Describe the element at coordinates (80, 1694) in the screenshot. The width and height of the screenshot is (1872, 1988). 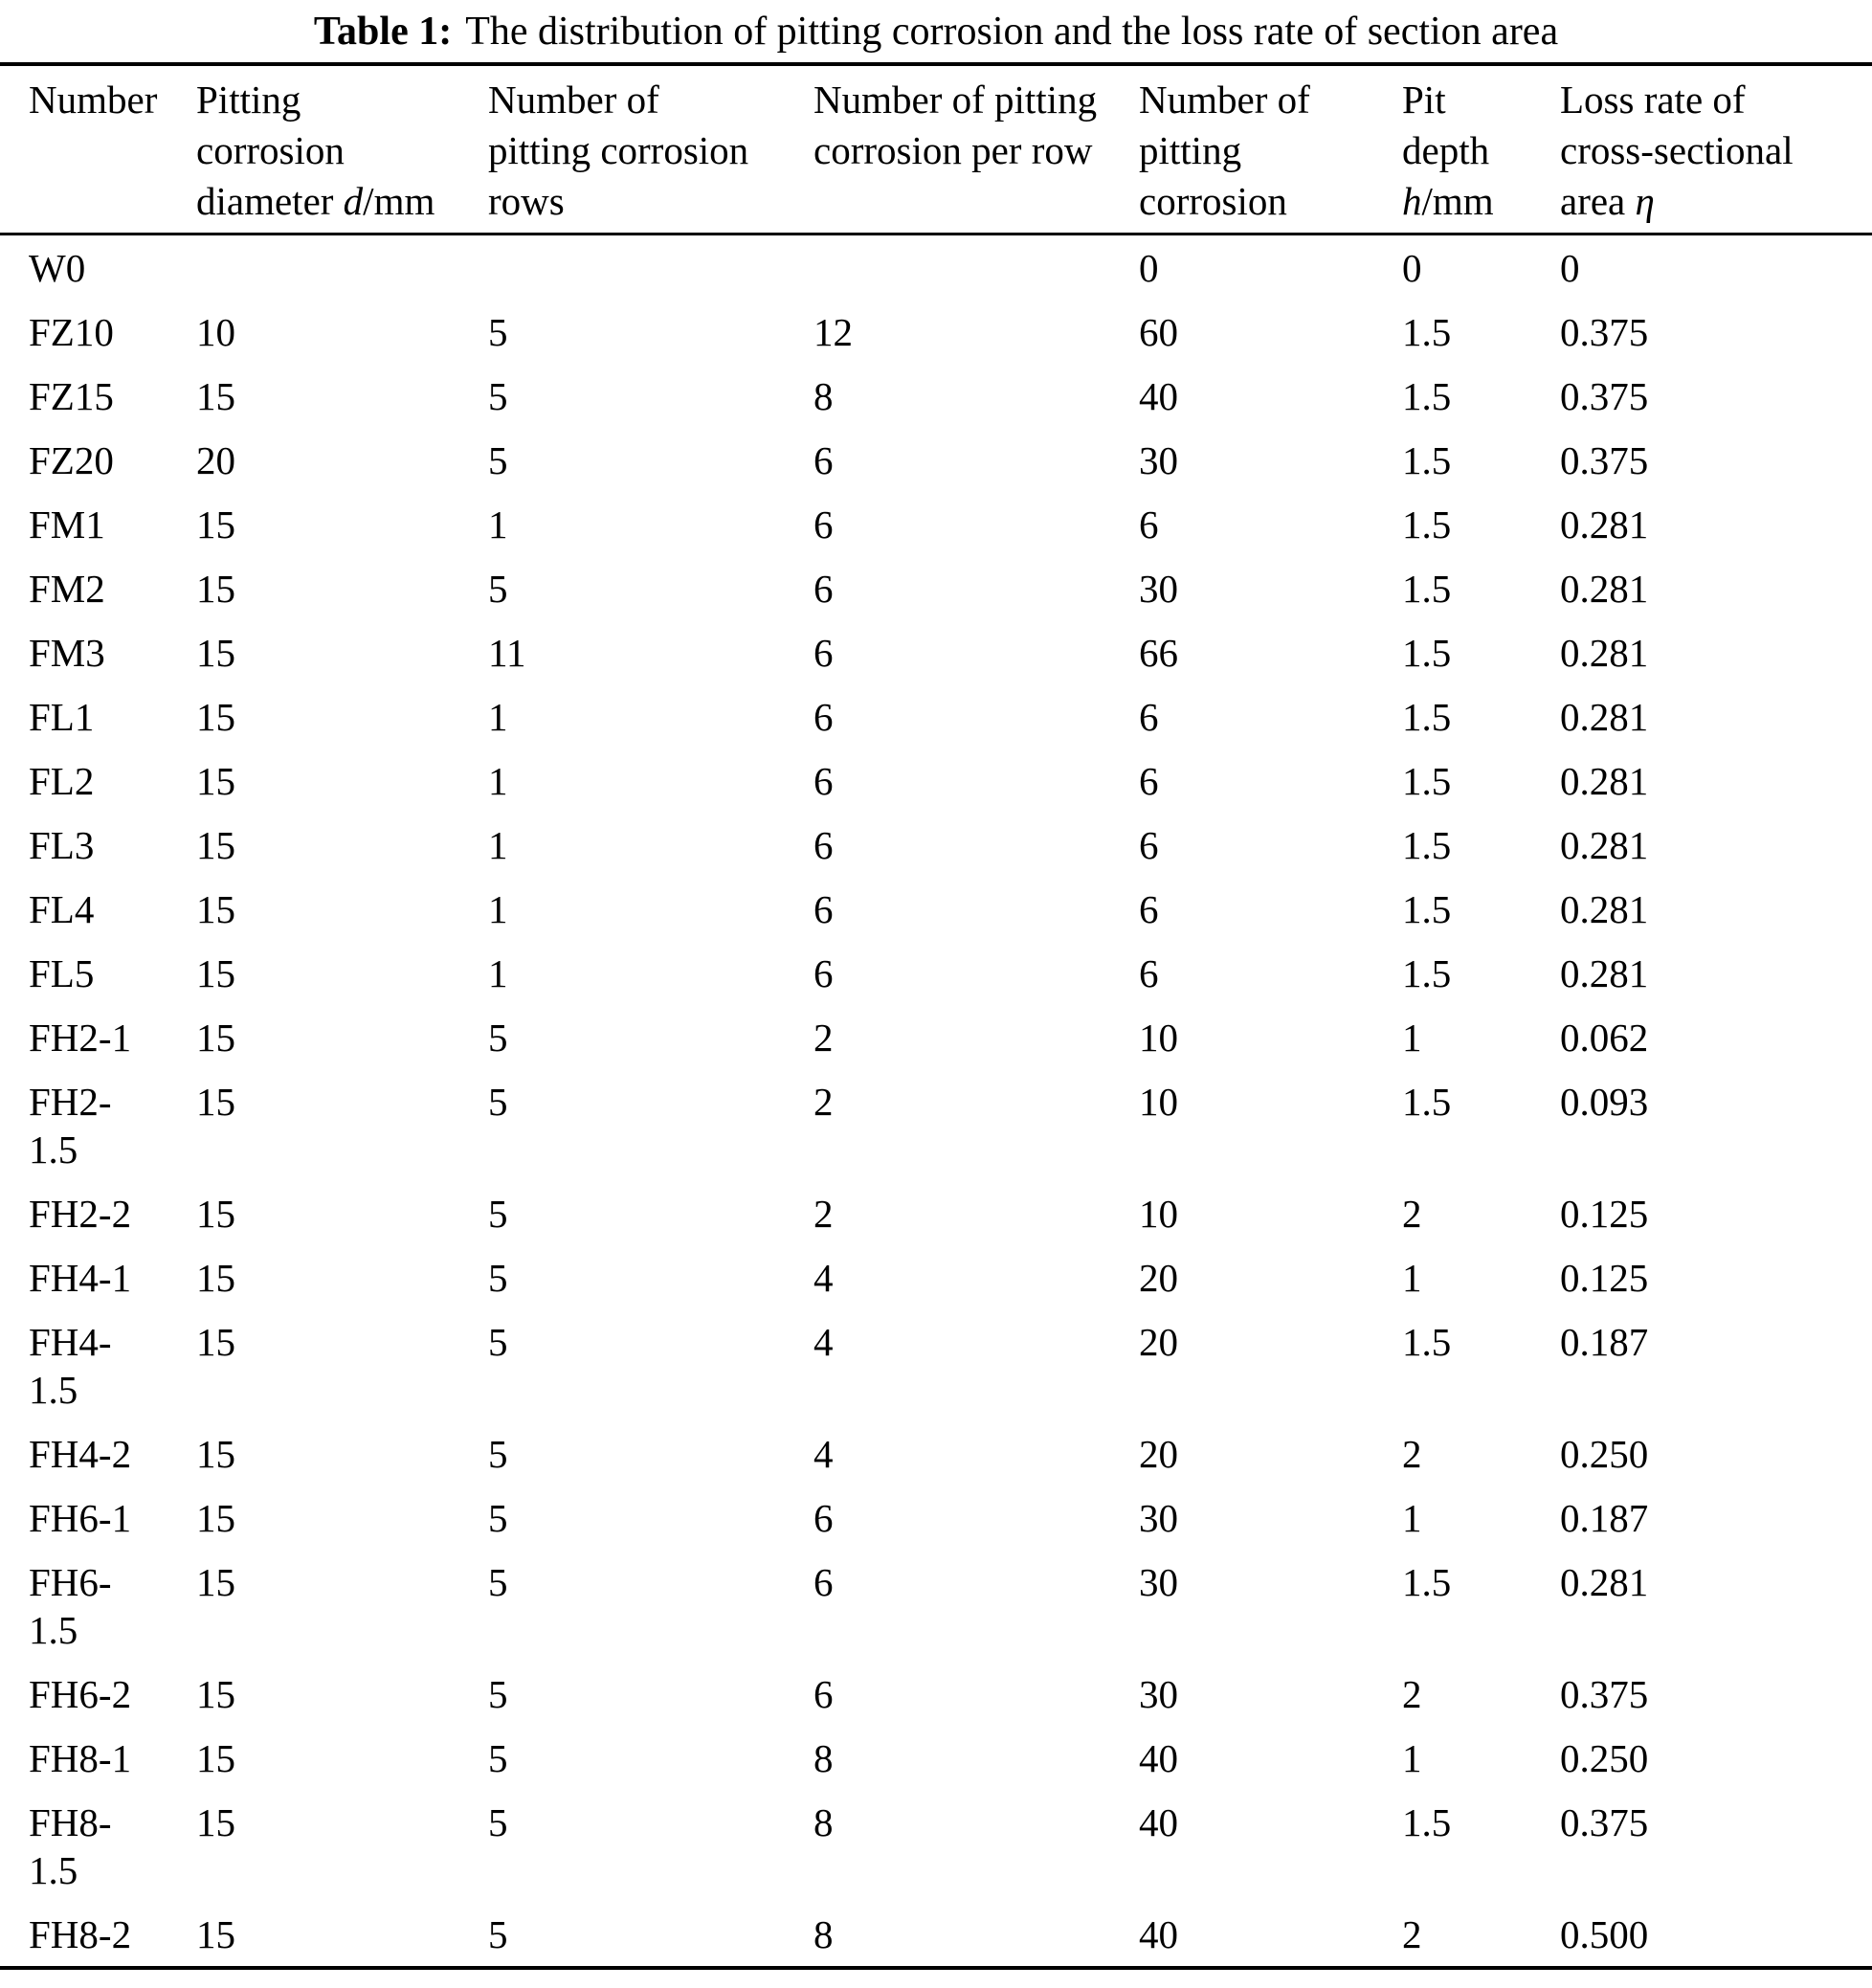
I see `row-label-cell: FH6-2` at that location.